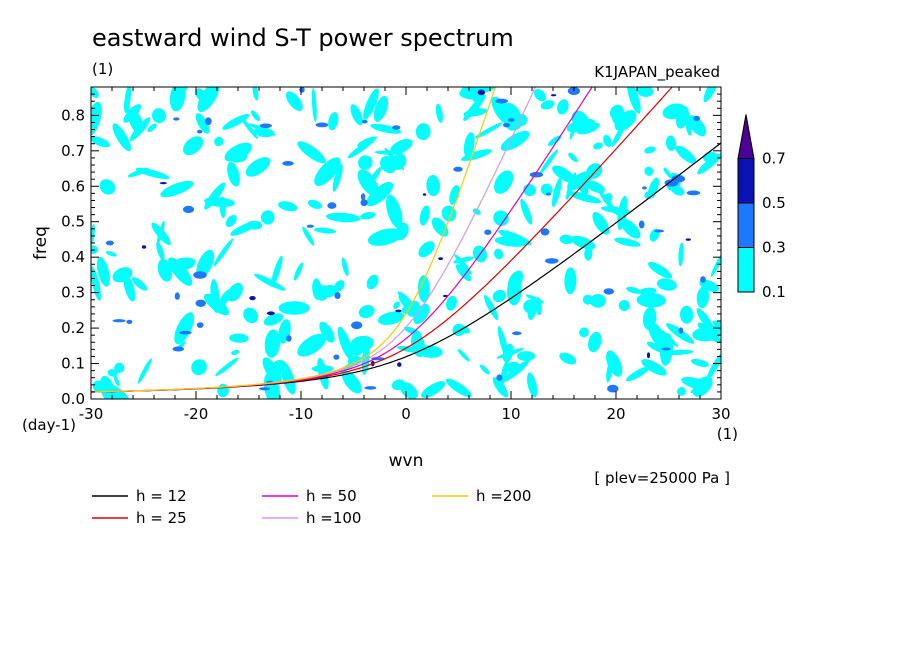 The width and height of the screenshot is (904, 654). Describe the element at coordinates (303, 38) in the screenshot. I see `chart-title: eastward wind S-T power spectrum` at that location.